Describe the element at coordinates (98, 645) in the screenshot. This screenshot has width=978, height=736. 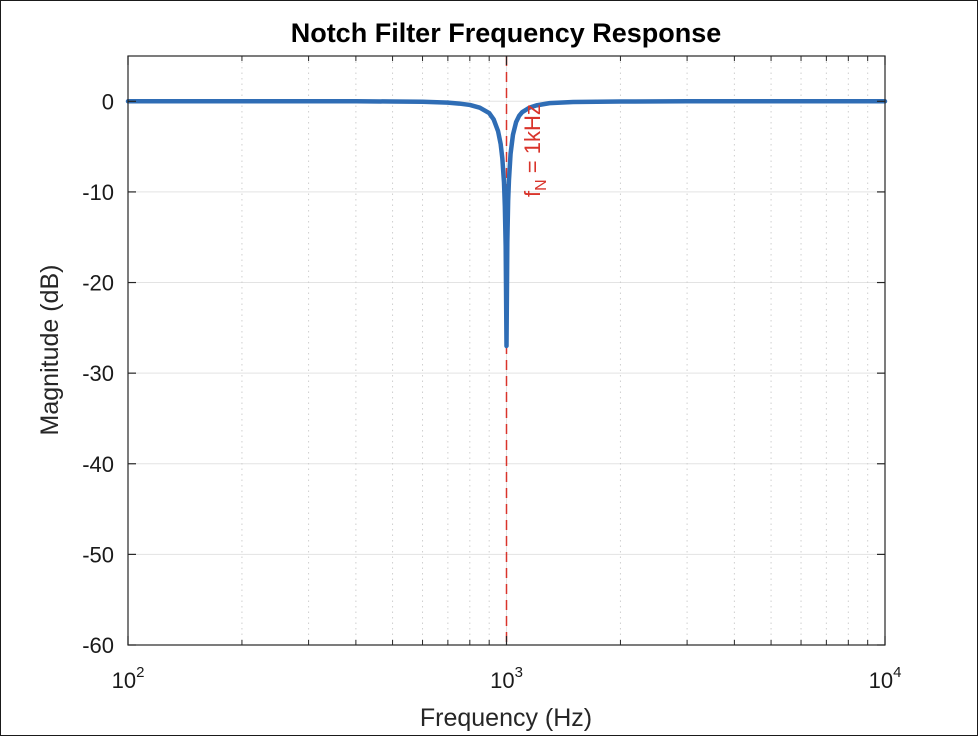
I see `y-tick-label: -60` at that location.